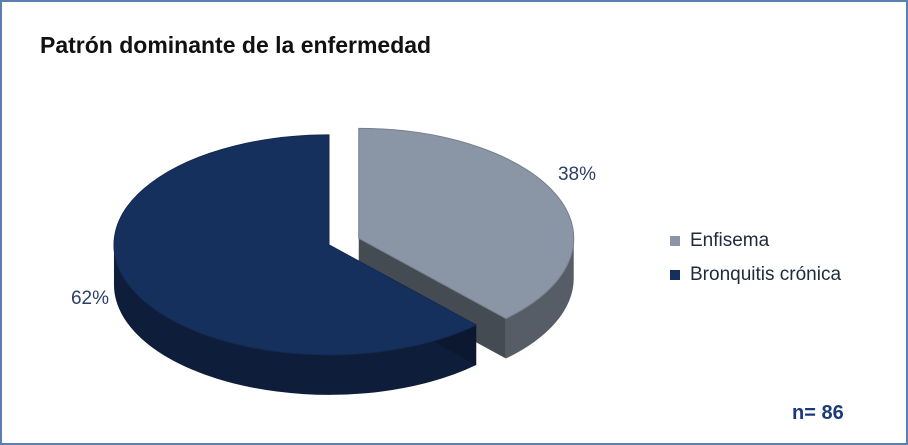  What do you see at coordinates (675, 241) in the screenshot?
I see `legend-swatch-enfisema` at bounding box center [675, 241].